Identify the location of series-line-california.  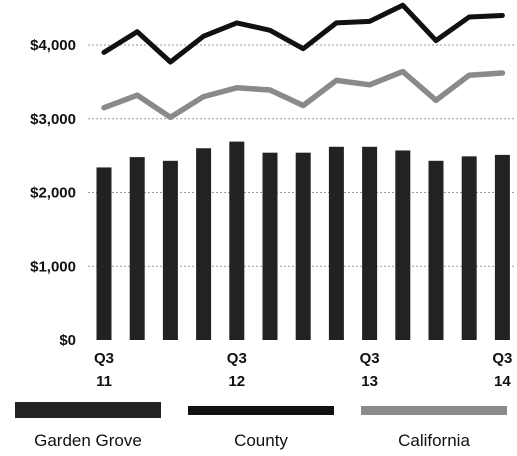
(303, 94).